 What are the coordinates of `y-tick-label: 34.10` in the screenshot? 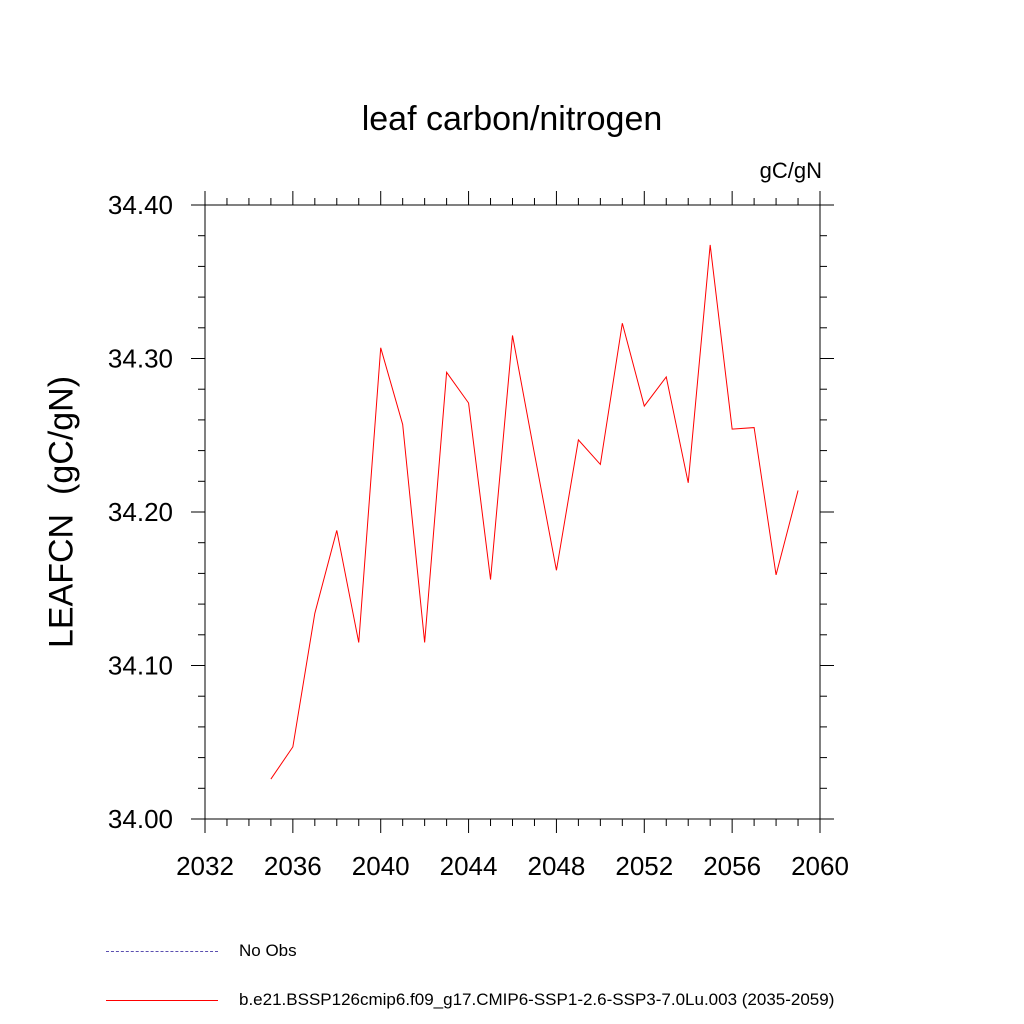 It's located at (140, 666).